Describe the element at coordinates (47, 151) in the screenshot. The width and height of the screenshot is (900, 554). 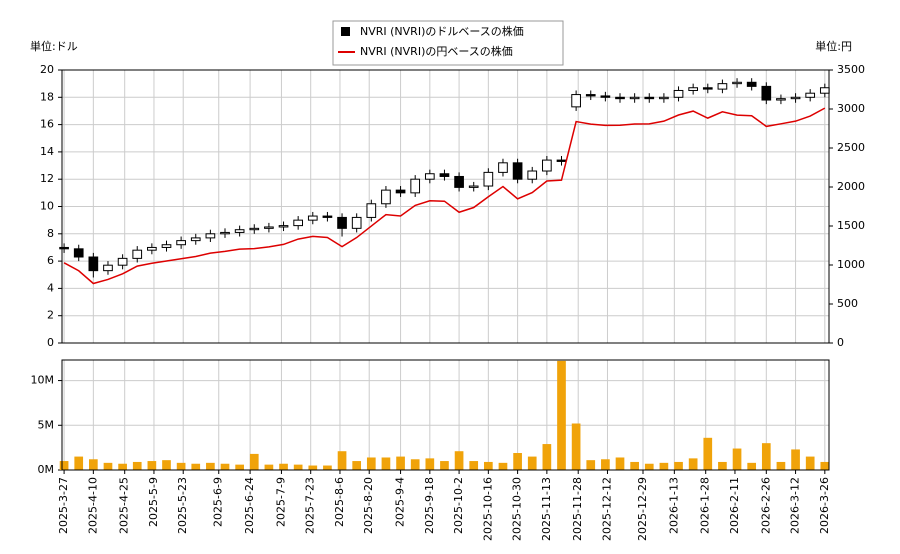
I see `y-tick-label: 14` at that location.